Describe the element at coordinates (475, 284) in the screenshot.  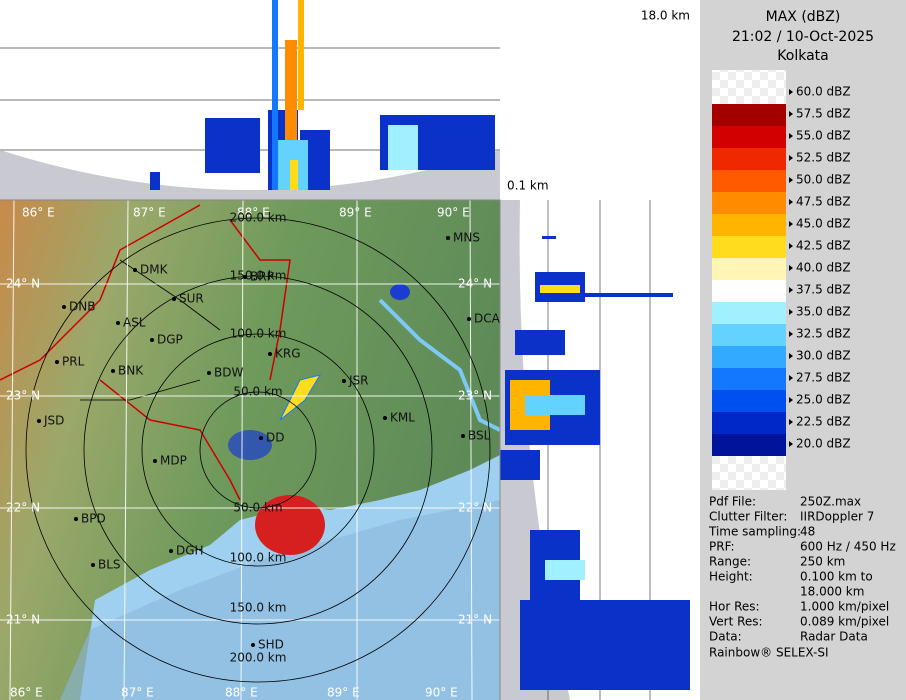
I see `latitude-label-right: 24° N` at that location.